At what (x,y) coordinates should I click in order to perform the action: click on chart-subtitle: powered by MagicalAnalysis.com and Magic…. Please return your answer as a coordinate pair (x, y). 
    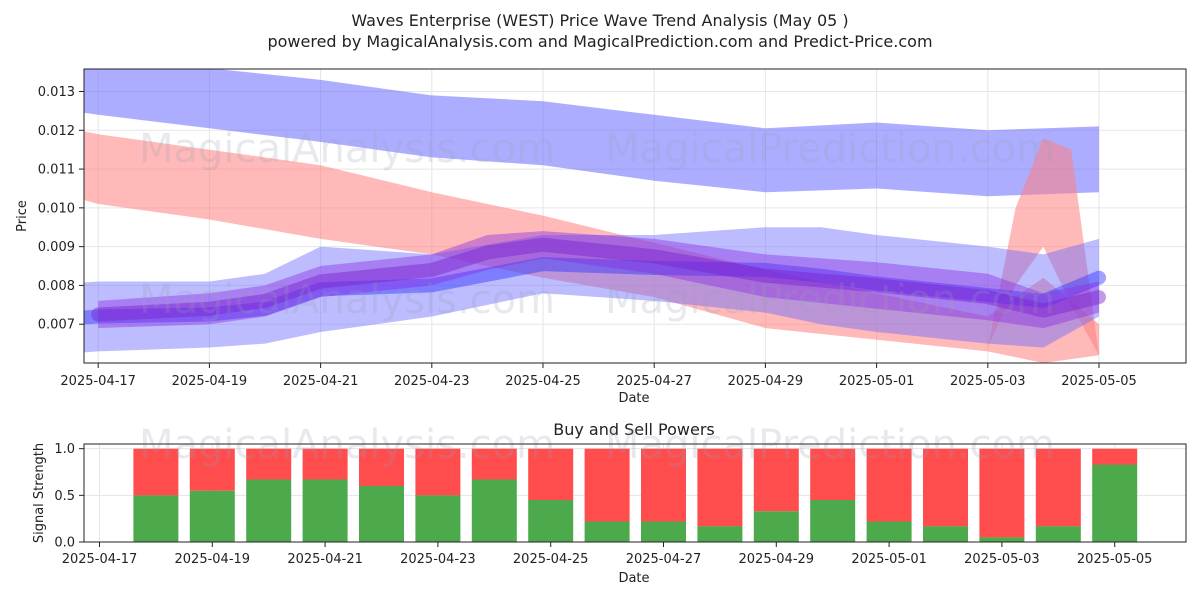
    Looking at the image, I should click on (599, 41).